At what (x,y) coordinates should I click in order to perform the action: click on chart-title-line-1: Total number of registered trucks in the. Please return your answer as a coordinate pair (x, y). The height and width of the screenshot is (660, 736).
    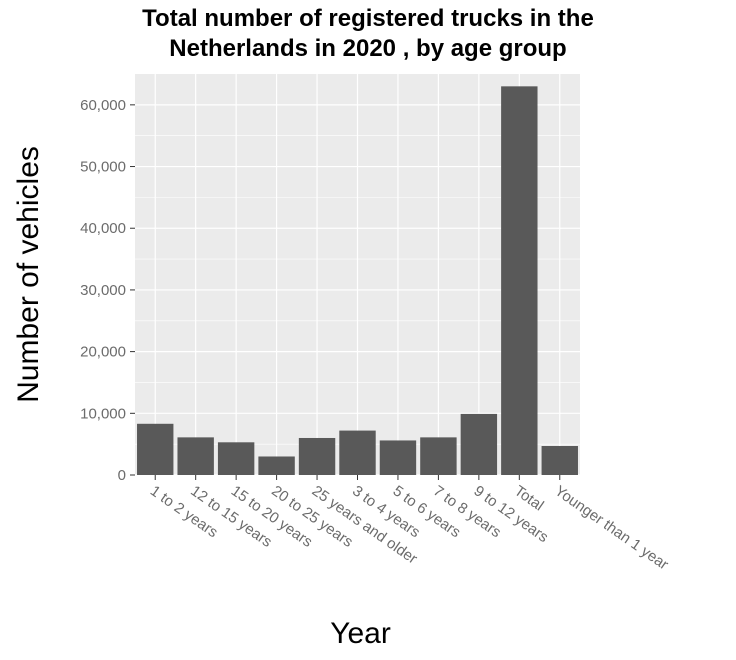
    Looking at the image, I should click on (368, 18).